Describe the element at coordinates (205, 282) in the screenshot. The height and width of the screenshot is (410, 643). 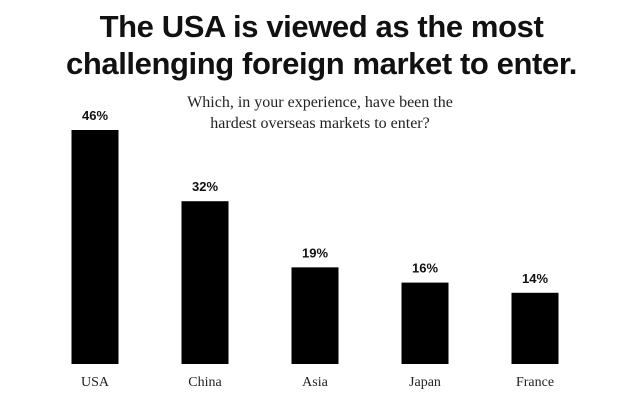
I see `bar-china` at that location.